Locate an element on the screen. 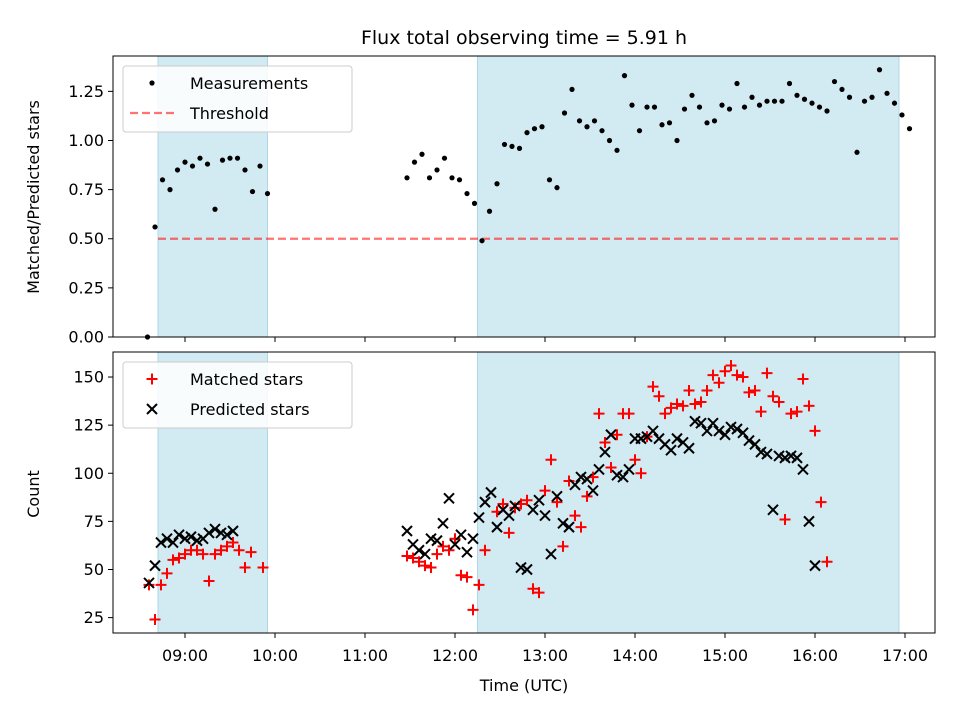  legend: Matched stars Predicted stars is located at coordinates (237, 395).